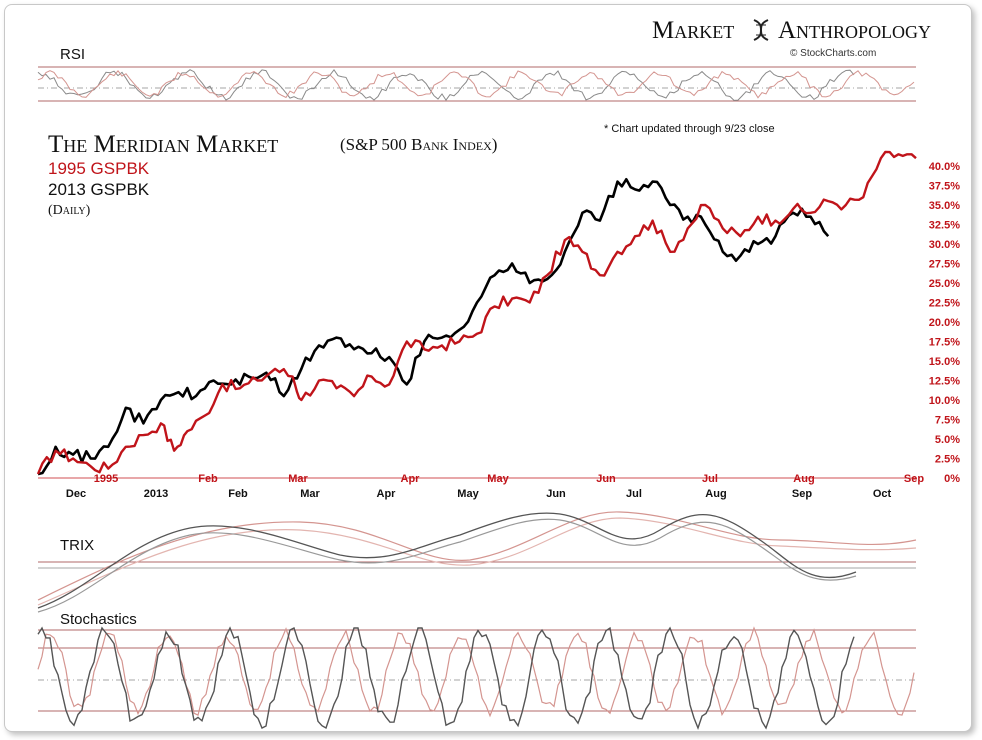 The image size is (982, 740). Describe the element at coordinates (634, 494) in the screenshot. I see `x-tick-2013: Jul` at that location.